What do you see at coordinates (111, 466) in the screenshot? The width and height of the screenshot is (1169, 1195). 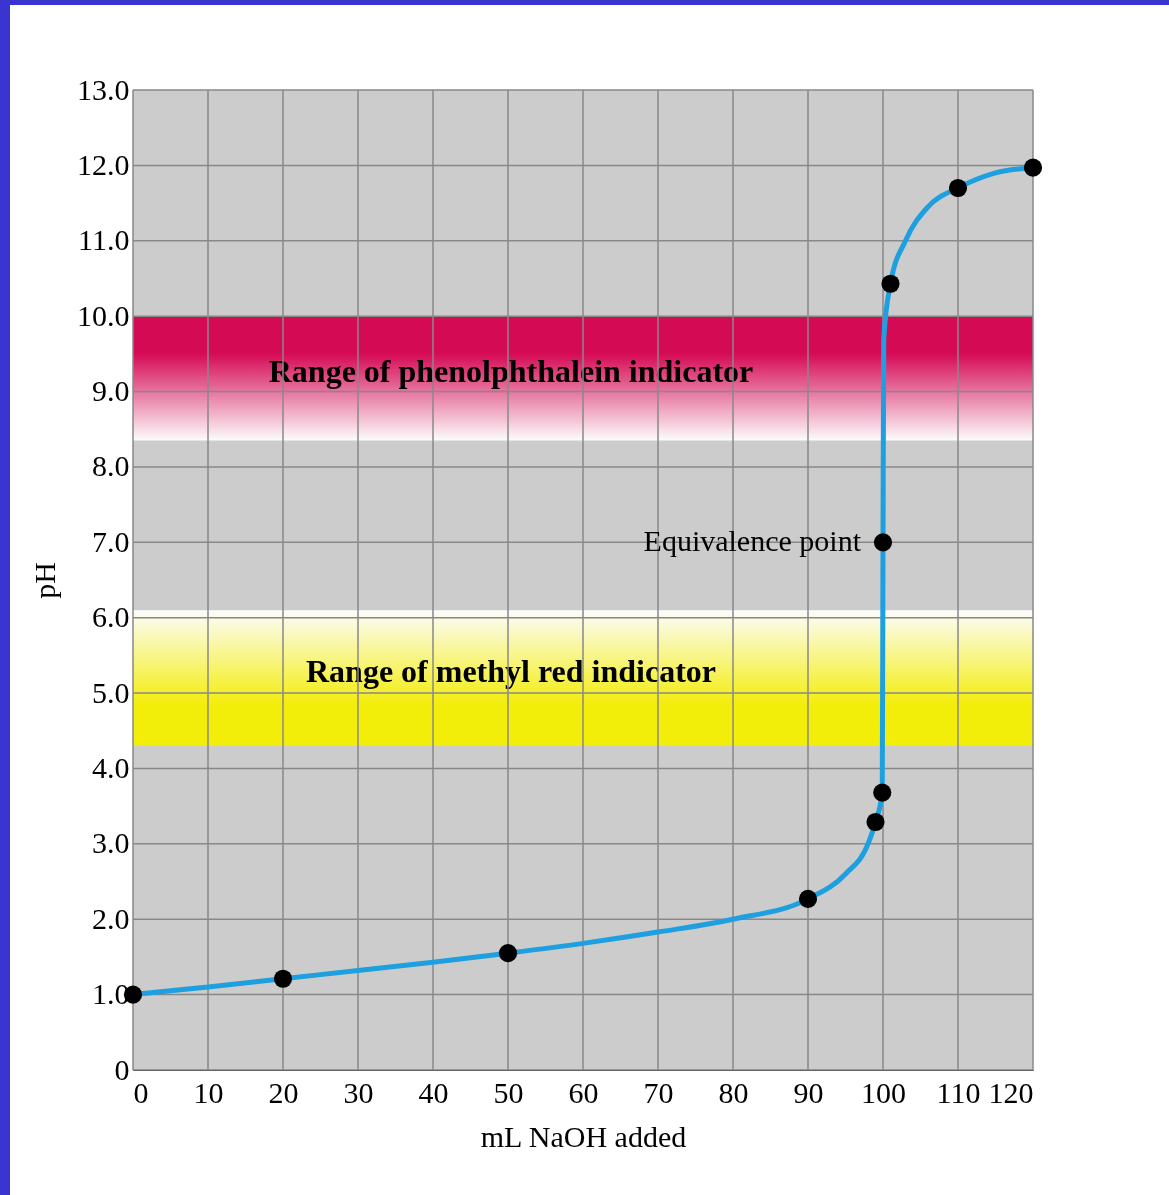 I see `y-tick-label: 8.0` at bounding box center [111, 466].